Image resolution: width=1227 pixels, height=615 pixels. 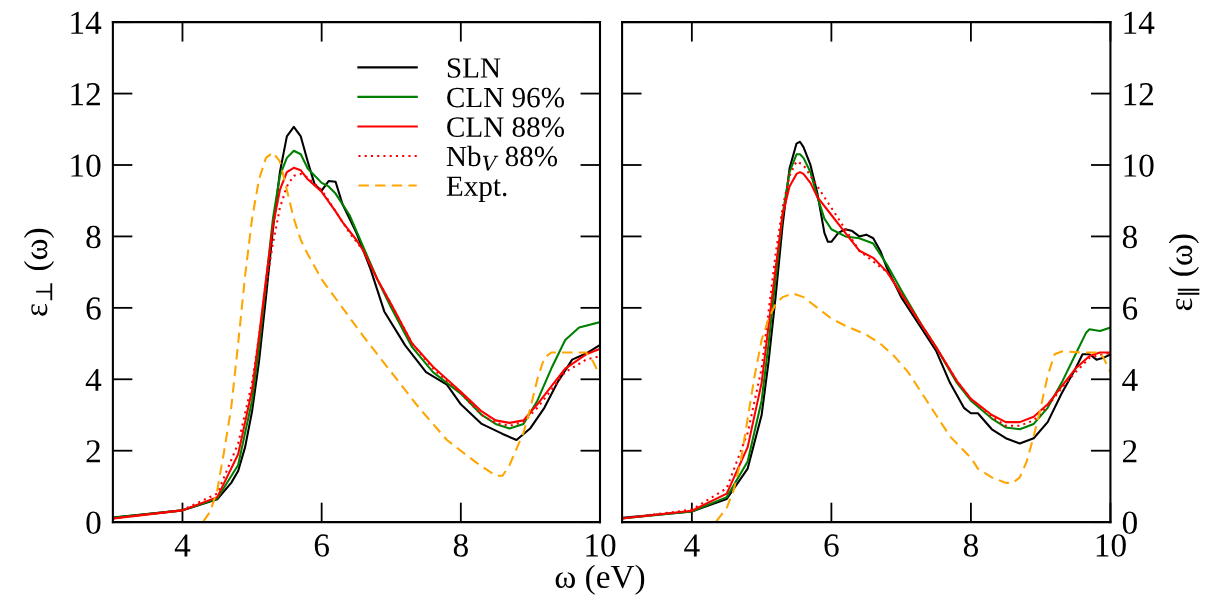 I want to click on legend-label: CLN 88%, so click(x=506, y=127).